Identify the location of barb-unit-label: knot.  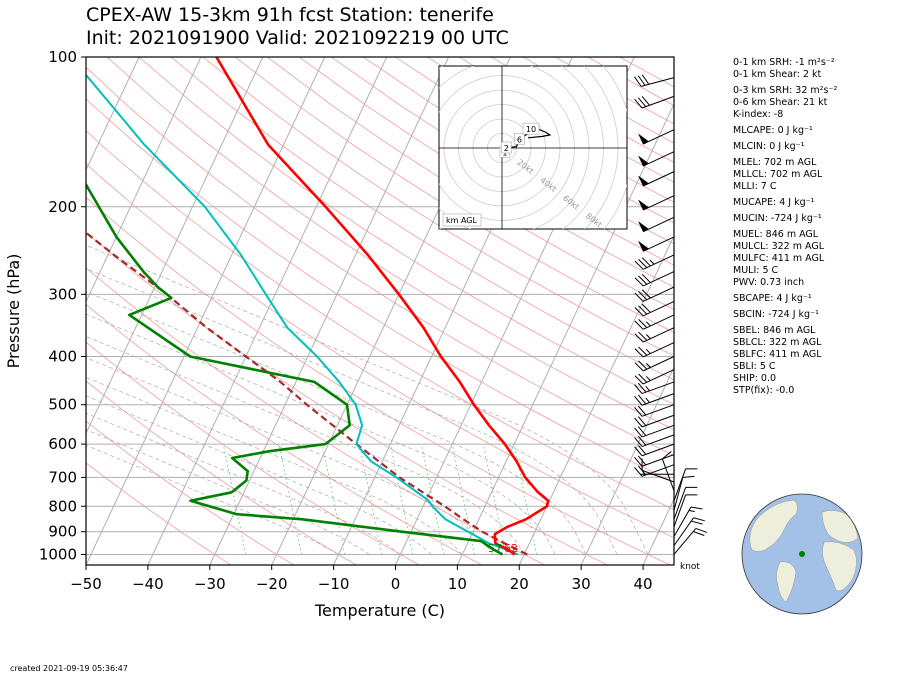
(690, 567).